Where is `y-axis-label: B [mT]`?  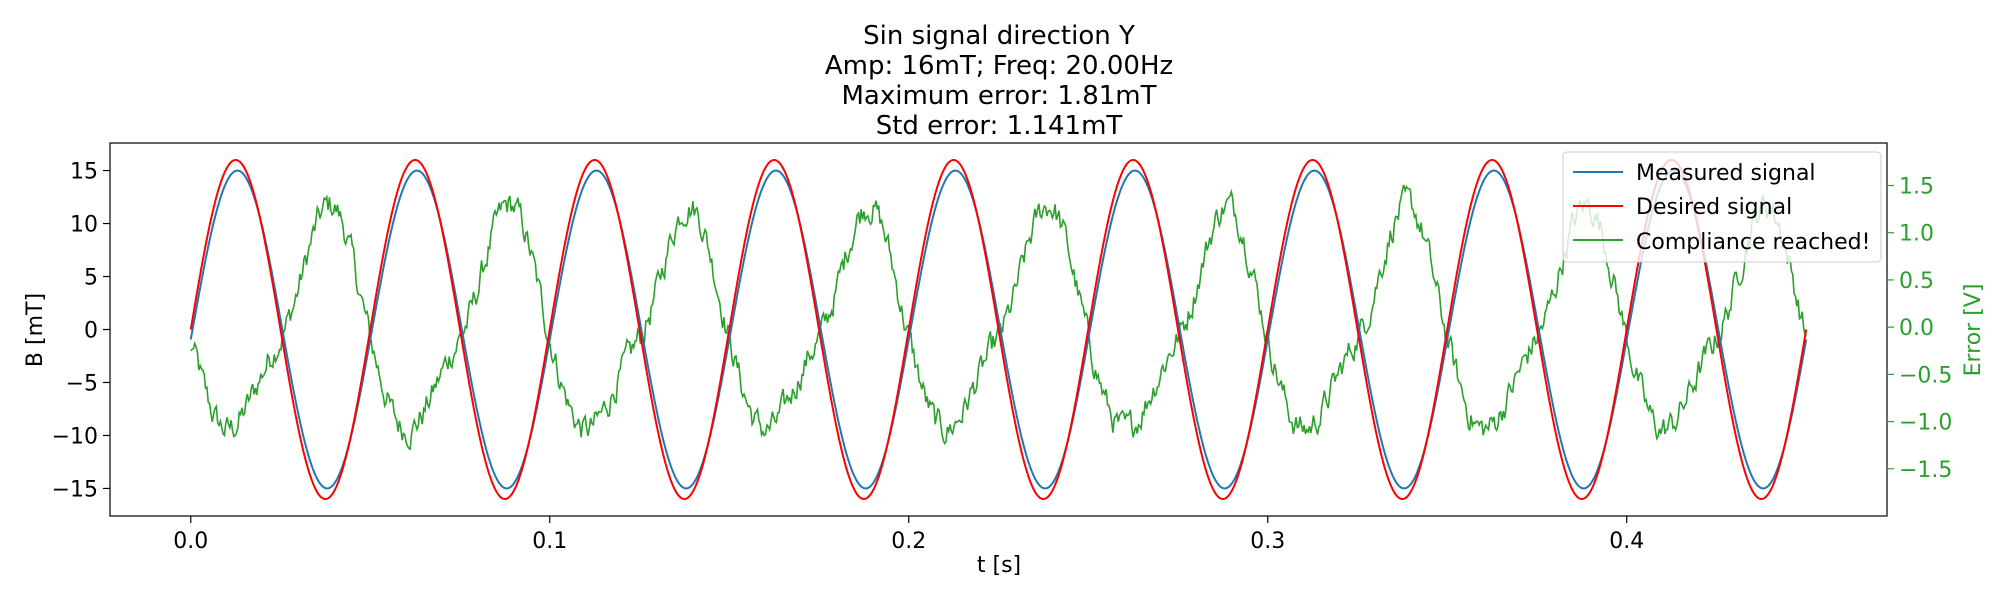 y-axis-label: B [mT] is located at coordinates (35, 330).